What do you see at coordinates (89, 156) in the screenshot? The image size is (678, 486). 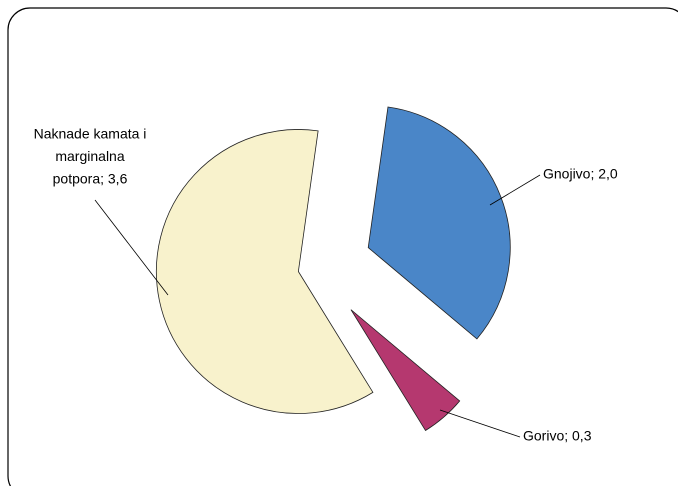 I see `data-label: marginalna` at bounding box center [89, 156].